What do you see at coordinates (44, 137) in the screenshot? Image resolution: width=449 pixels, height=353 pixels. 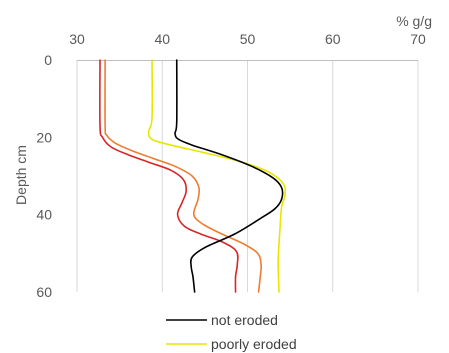 I see `y-tick-label: 20` at bounding box center [44, 137].